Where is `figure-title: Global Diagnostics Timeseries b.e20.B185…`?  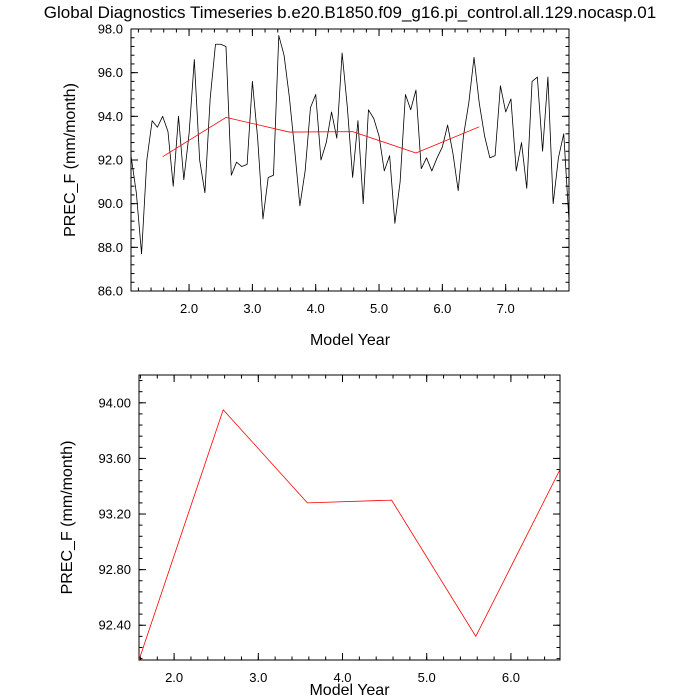 figure-title: Global Diagnostics Timeseries b.e20.B185… is located at coordinates (350, 12).